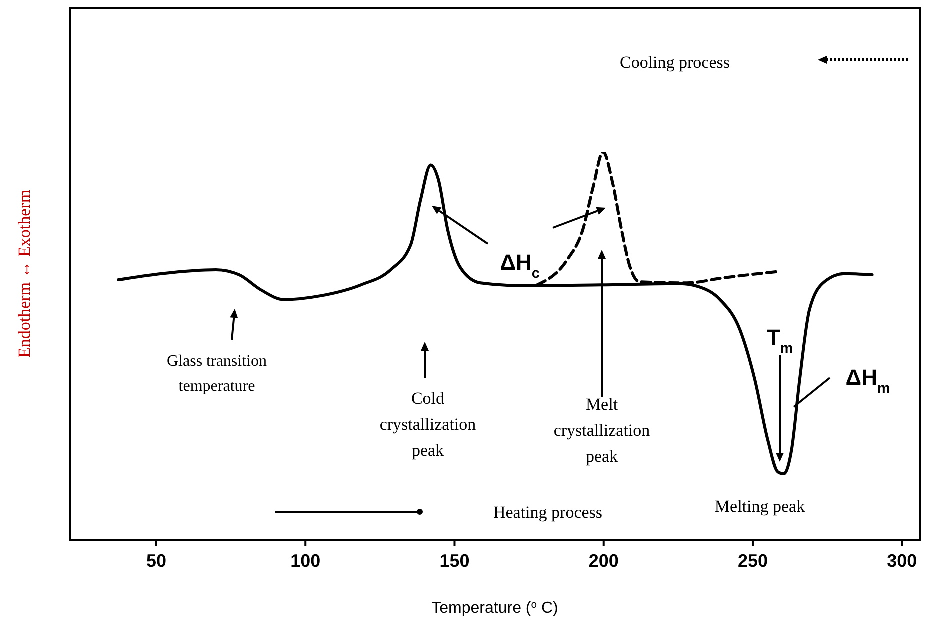 The width and height of the screenshot is (928, 625). What do you see at coordinates (902, 560) in the screenshot?
I see `x-tick-label: 300` at bounding box center [902, 560].